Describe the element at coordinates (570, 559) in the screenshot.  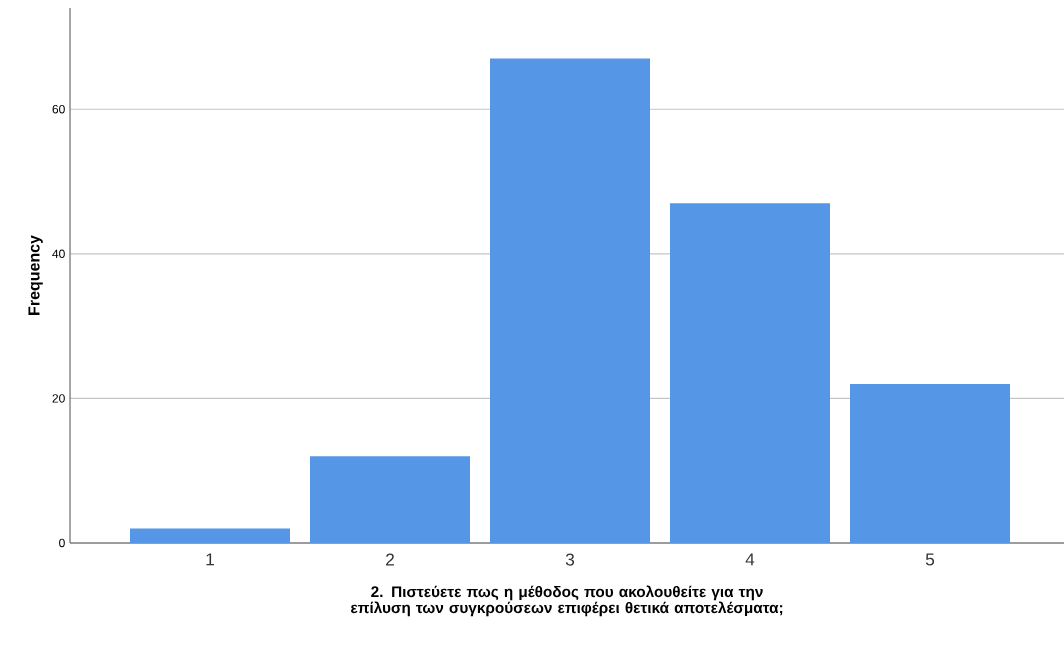
I see `x-tick-label: 3` at that location.